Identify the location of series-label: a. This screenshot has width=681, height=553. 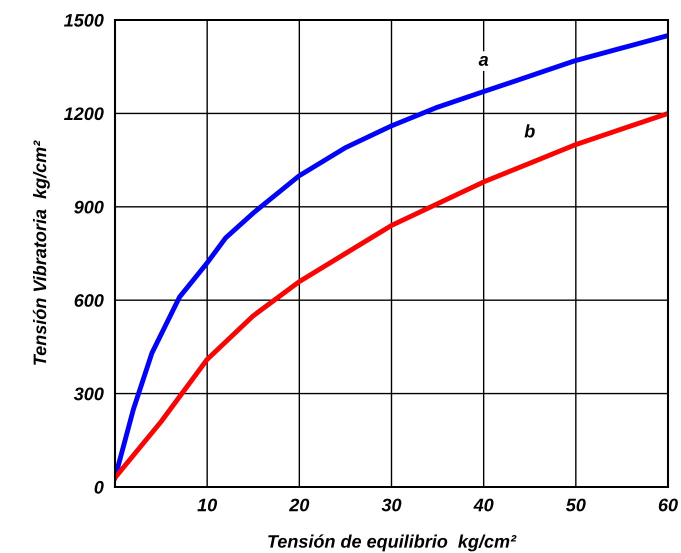
(483, 61).